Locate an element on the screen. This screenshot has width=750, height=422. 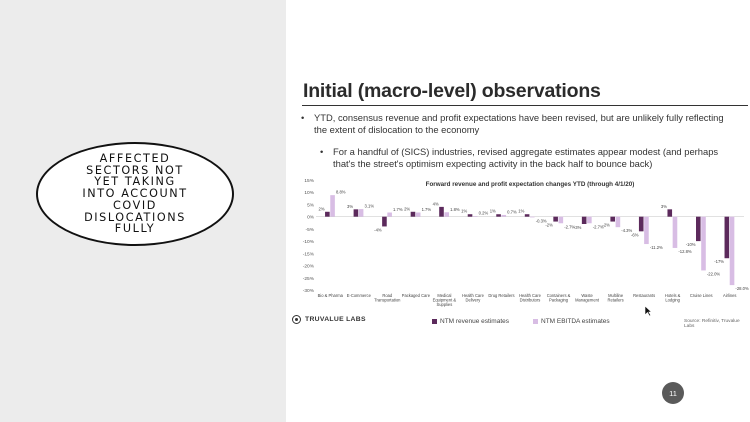
category-label: Health Care is located at coordinates (530, 295).